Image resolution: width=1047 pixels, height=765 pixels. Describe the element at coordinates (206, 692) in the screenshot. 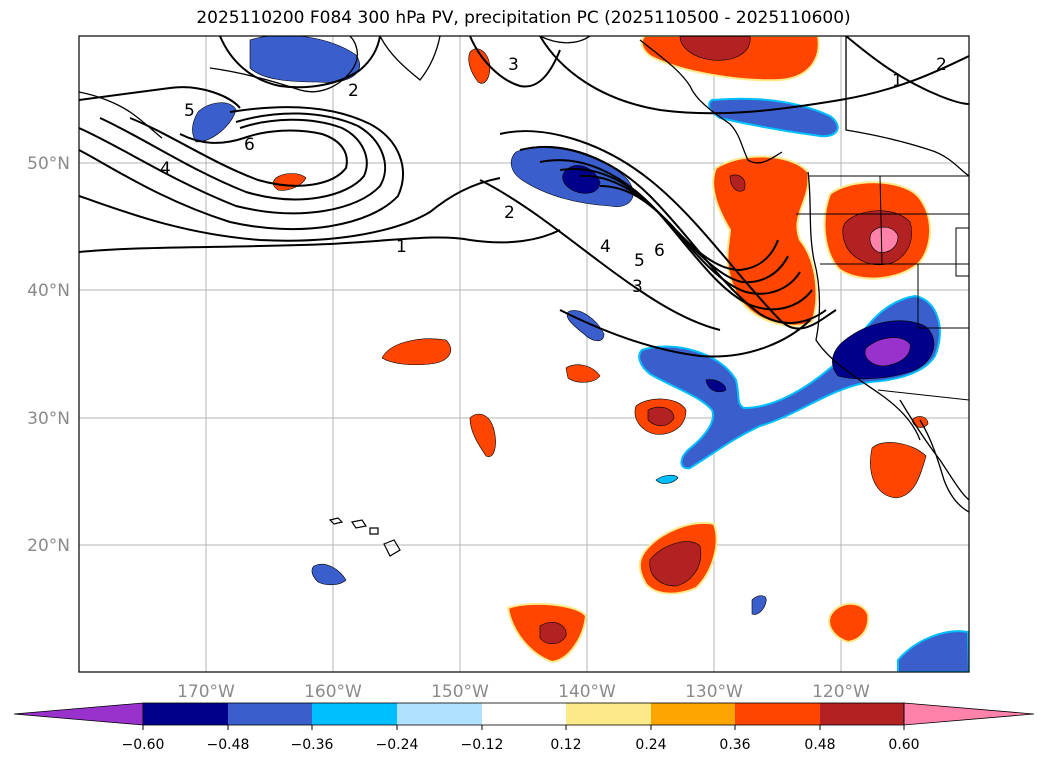

I see `lon-label-170w: 170°W` at that location.